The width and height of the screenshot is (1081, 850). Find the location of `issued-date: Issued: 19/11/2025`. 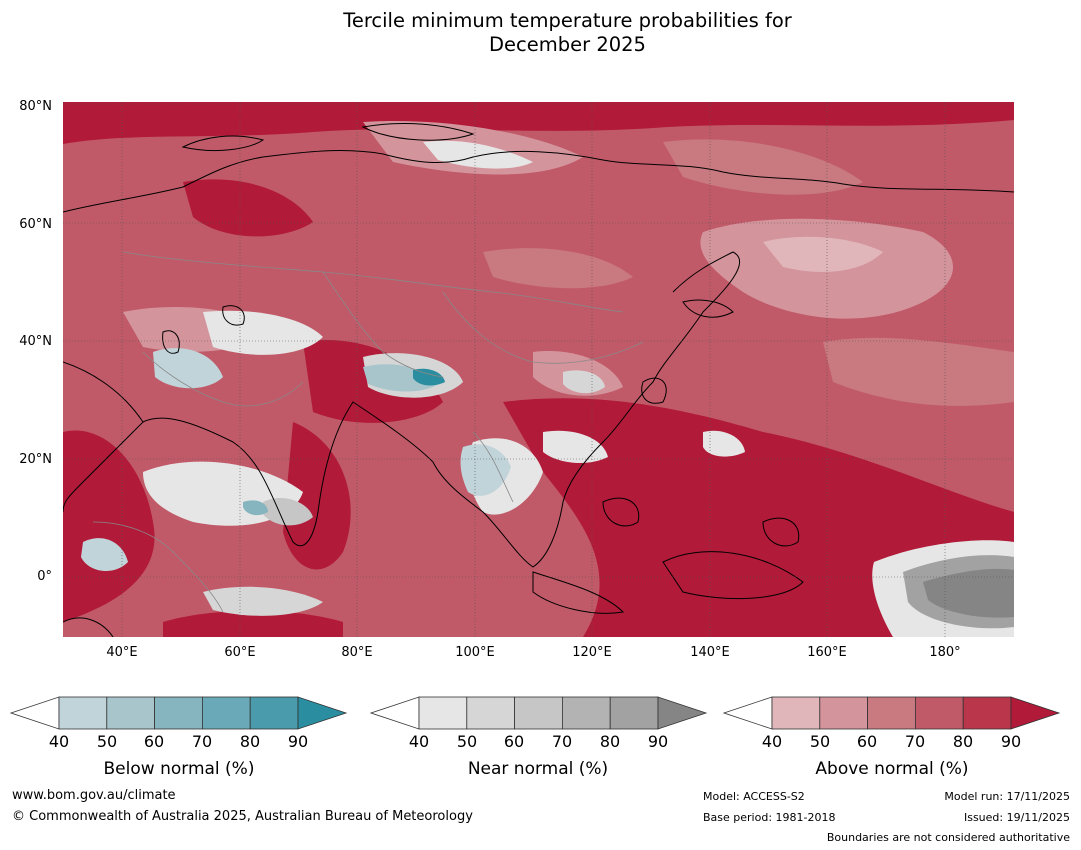

issued-date: Issued: 19/11/2025 is located at coordinates (1016, 817).